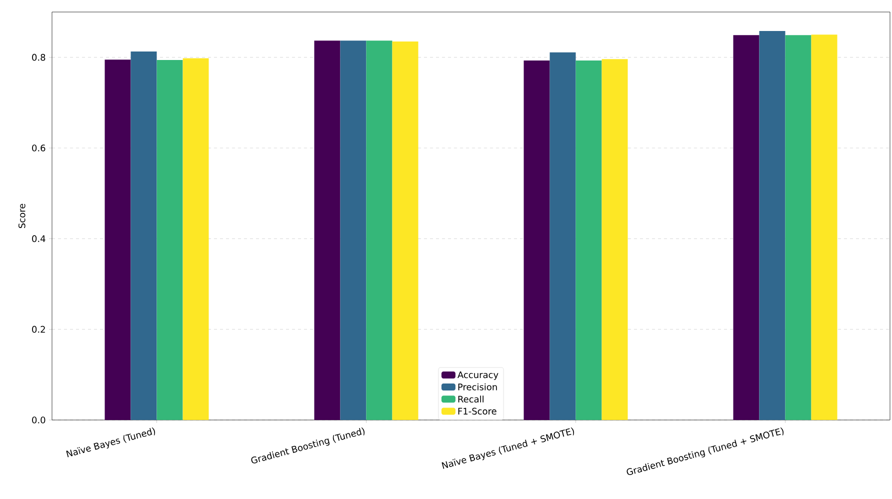 This screenshot has height=499, width=892. I want to click on legend-label: F1-Score, so click(477, 411).